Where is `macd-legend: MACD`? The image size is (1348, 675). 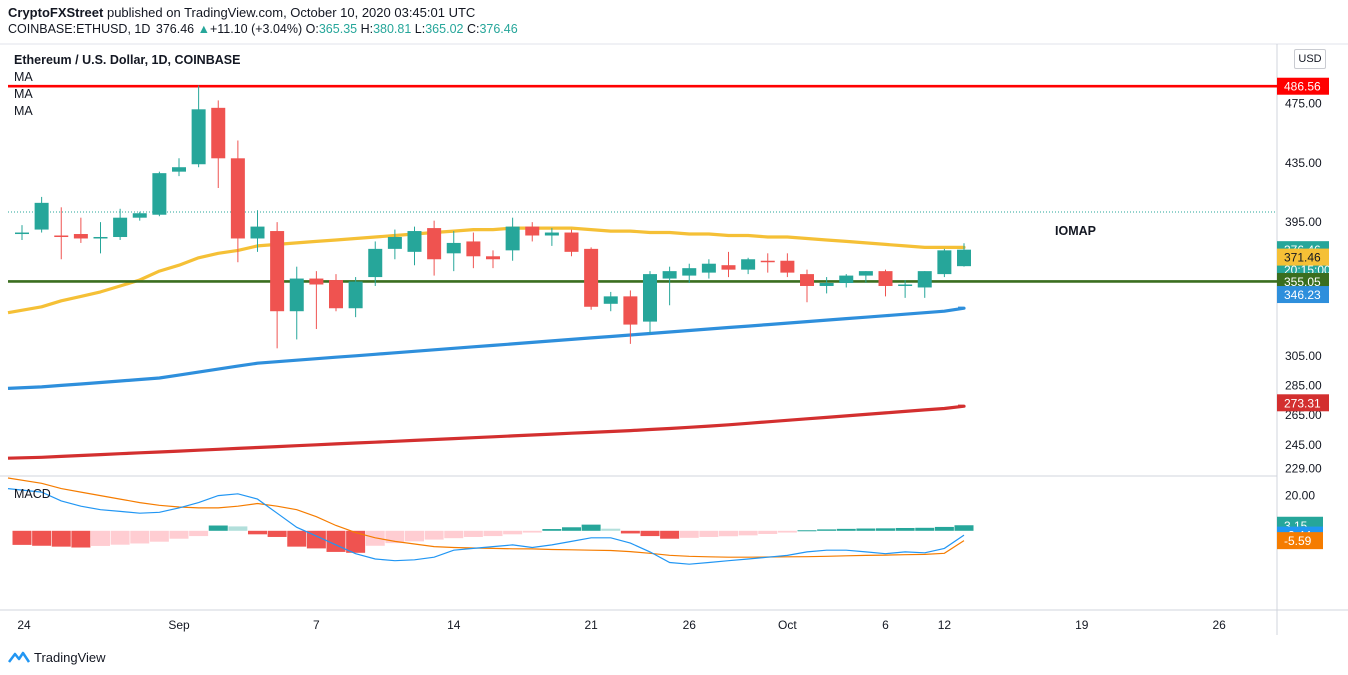
macd-legend: MACD is located at coordinates (32, 494).